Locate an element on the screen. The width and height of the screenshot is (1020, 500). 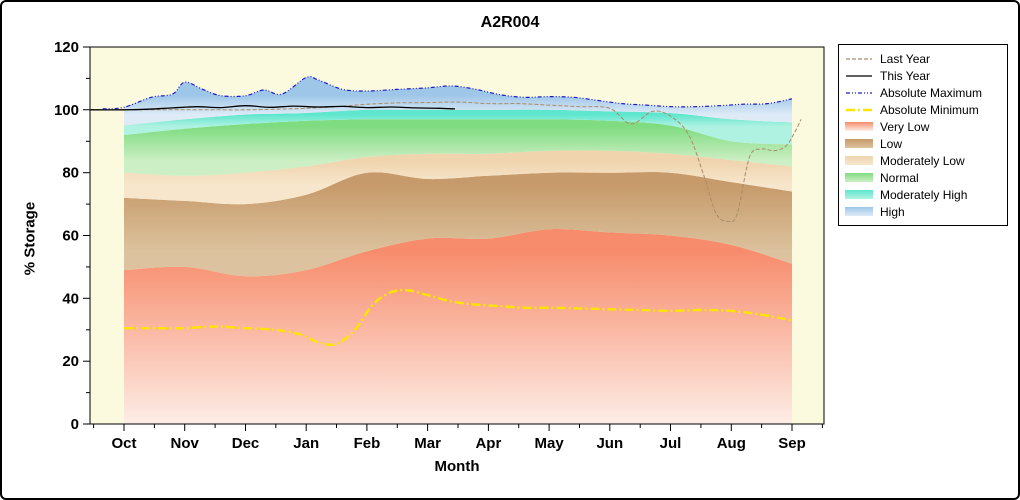
legend-label: Moderately Low is located at coordinates (922, 160).